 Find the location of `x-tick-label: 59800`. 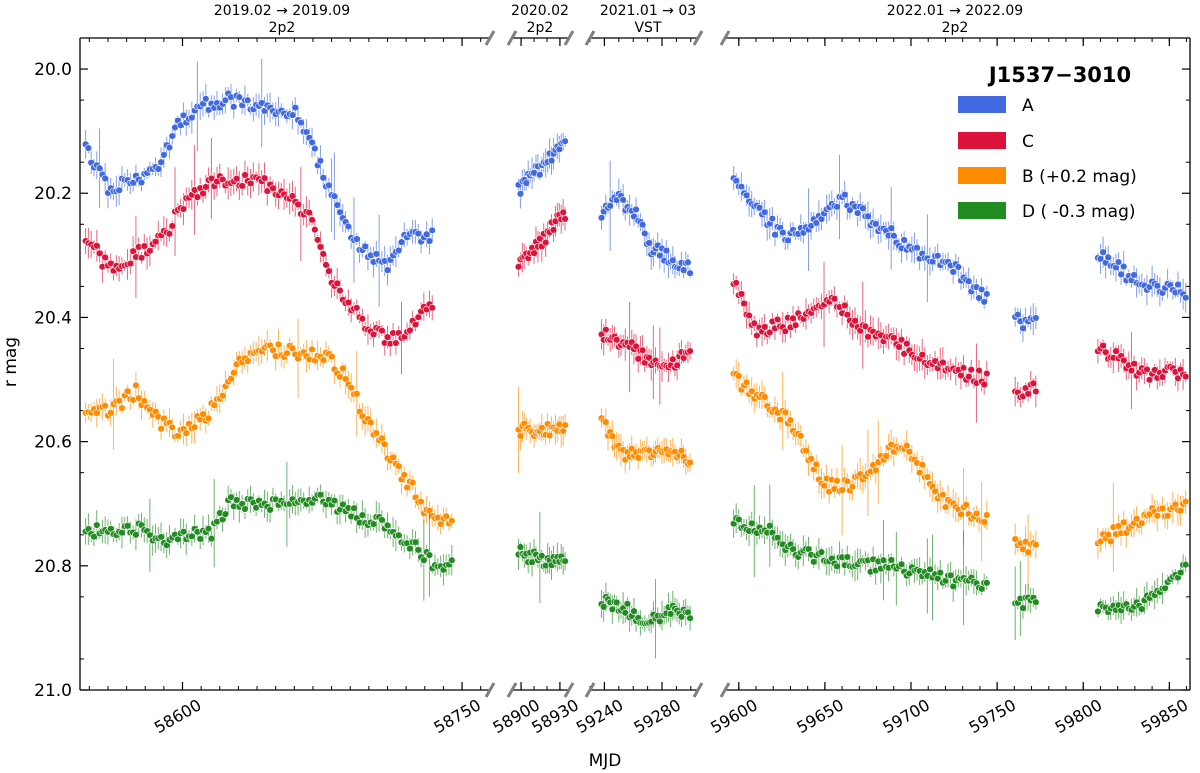

x-tick-label: 59800 is located at coordinates (1079, 716).